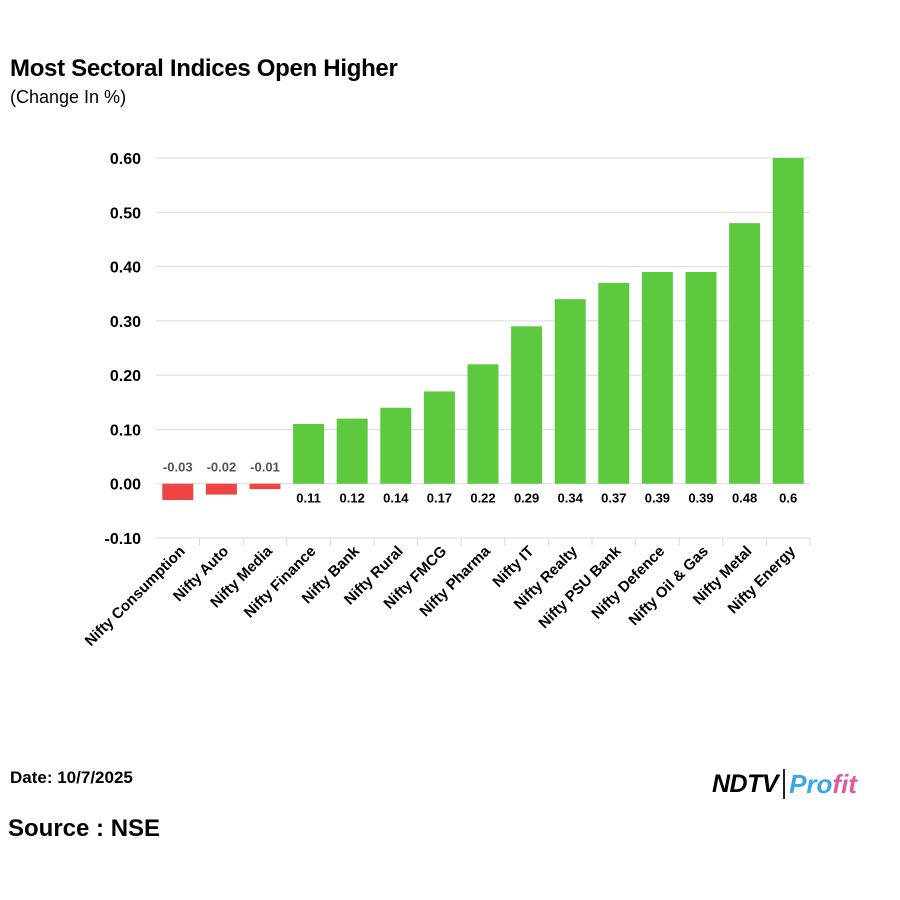 The image size is (900, 900). Describe the element at coordinates (745, 783) in the screenshot. I see `ndtv-wordmark: NDTV` at that location.